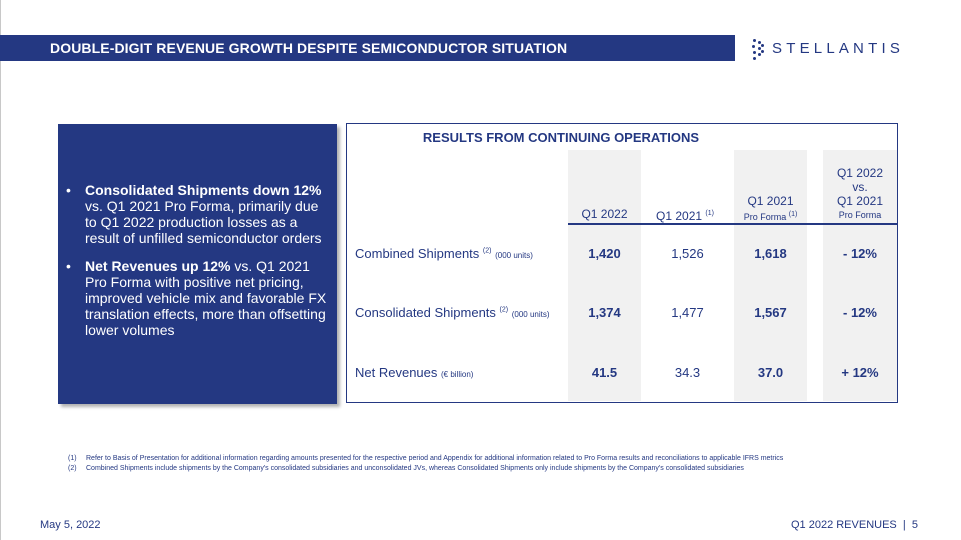 The image size is (961, 540). What do you see at coordinates (444, 253) in the screenshot?
I see `row-label-combined-shipments: Combined Shipments (2) (000 units)` at bounding box center [444, 253].